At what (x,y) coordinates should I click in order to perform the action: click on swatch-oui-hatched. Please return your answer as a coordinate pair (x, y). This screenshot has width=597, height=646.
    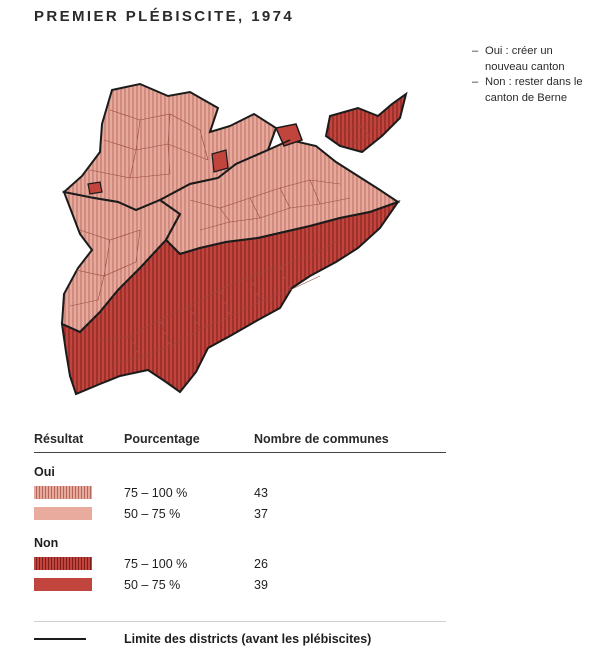
    Looking at the image, I should click on (63, 492).